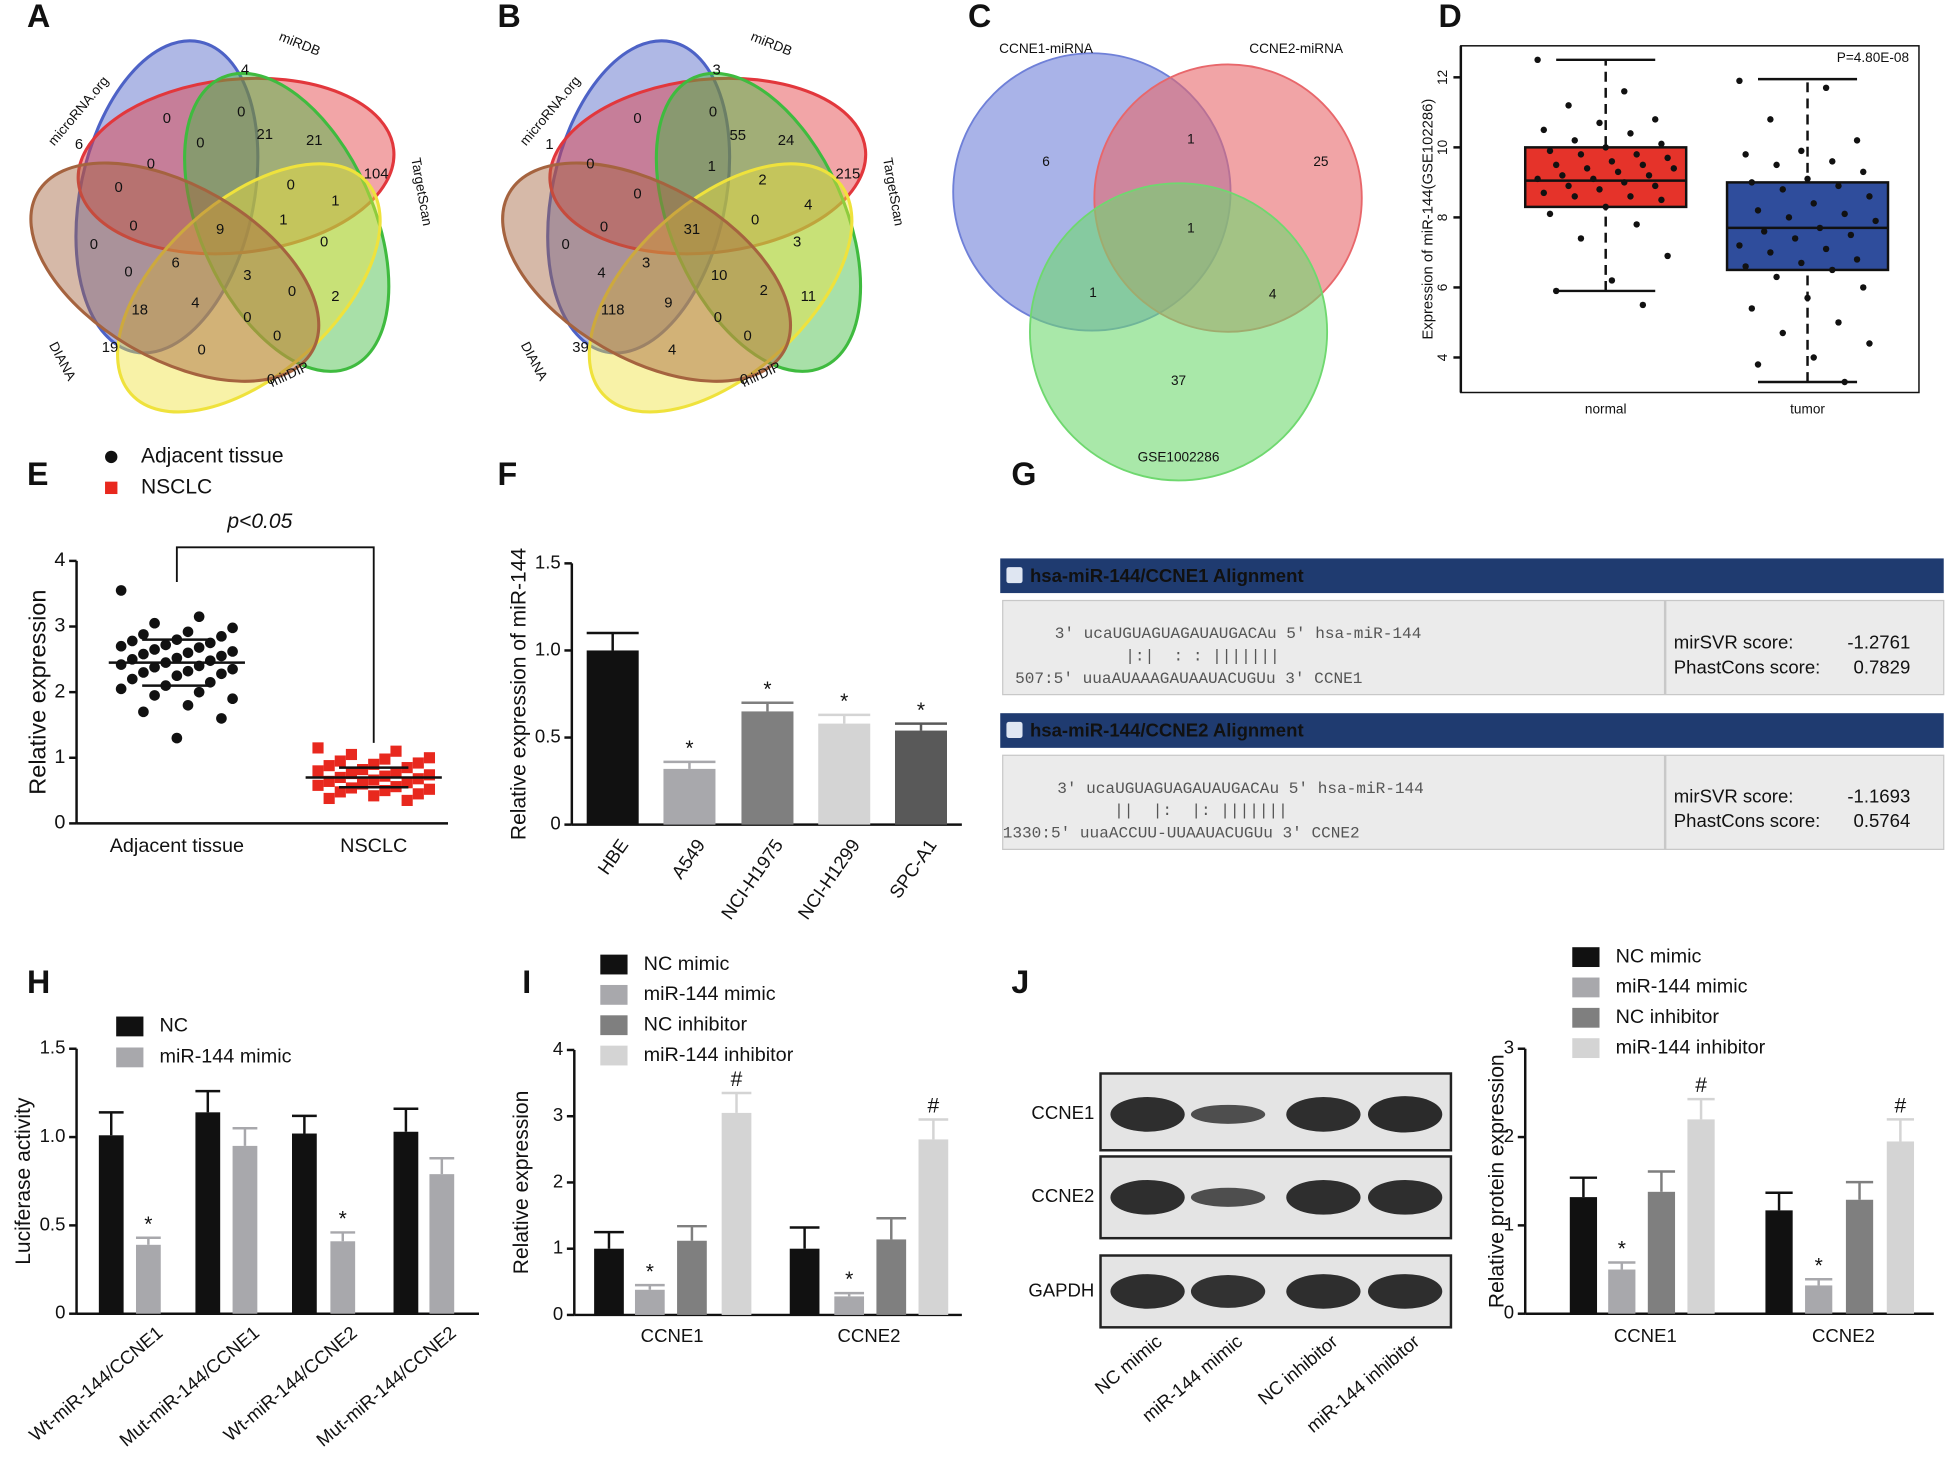  What do you see at coordinates (1062, 1112) in the screenshot?
I see `blot-row-label: CCNE1` at bounding box center [1062, 1112].